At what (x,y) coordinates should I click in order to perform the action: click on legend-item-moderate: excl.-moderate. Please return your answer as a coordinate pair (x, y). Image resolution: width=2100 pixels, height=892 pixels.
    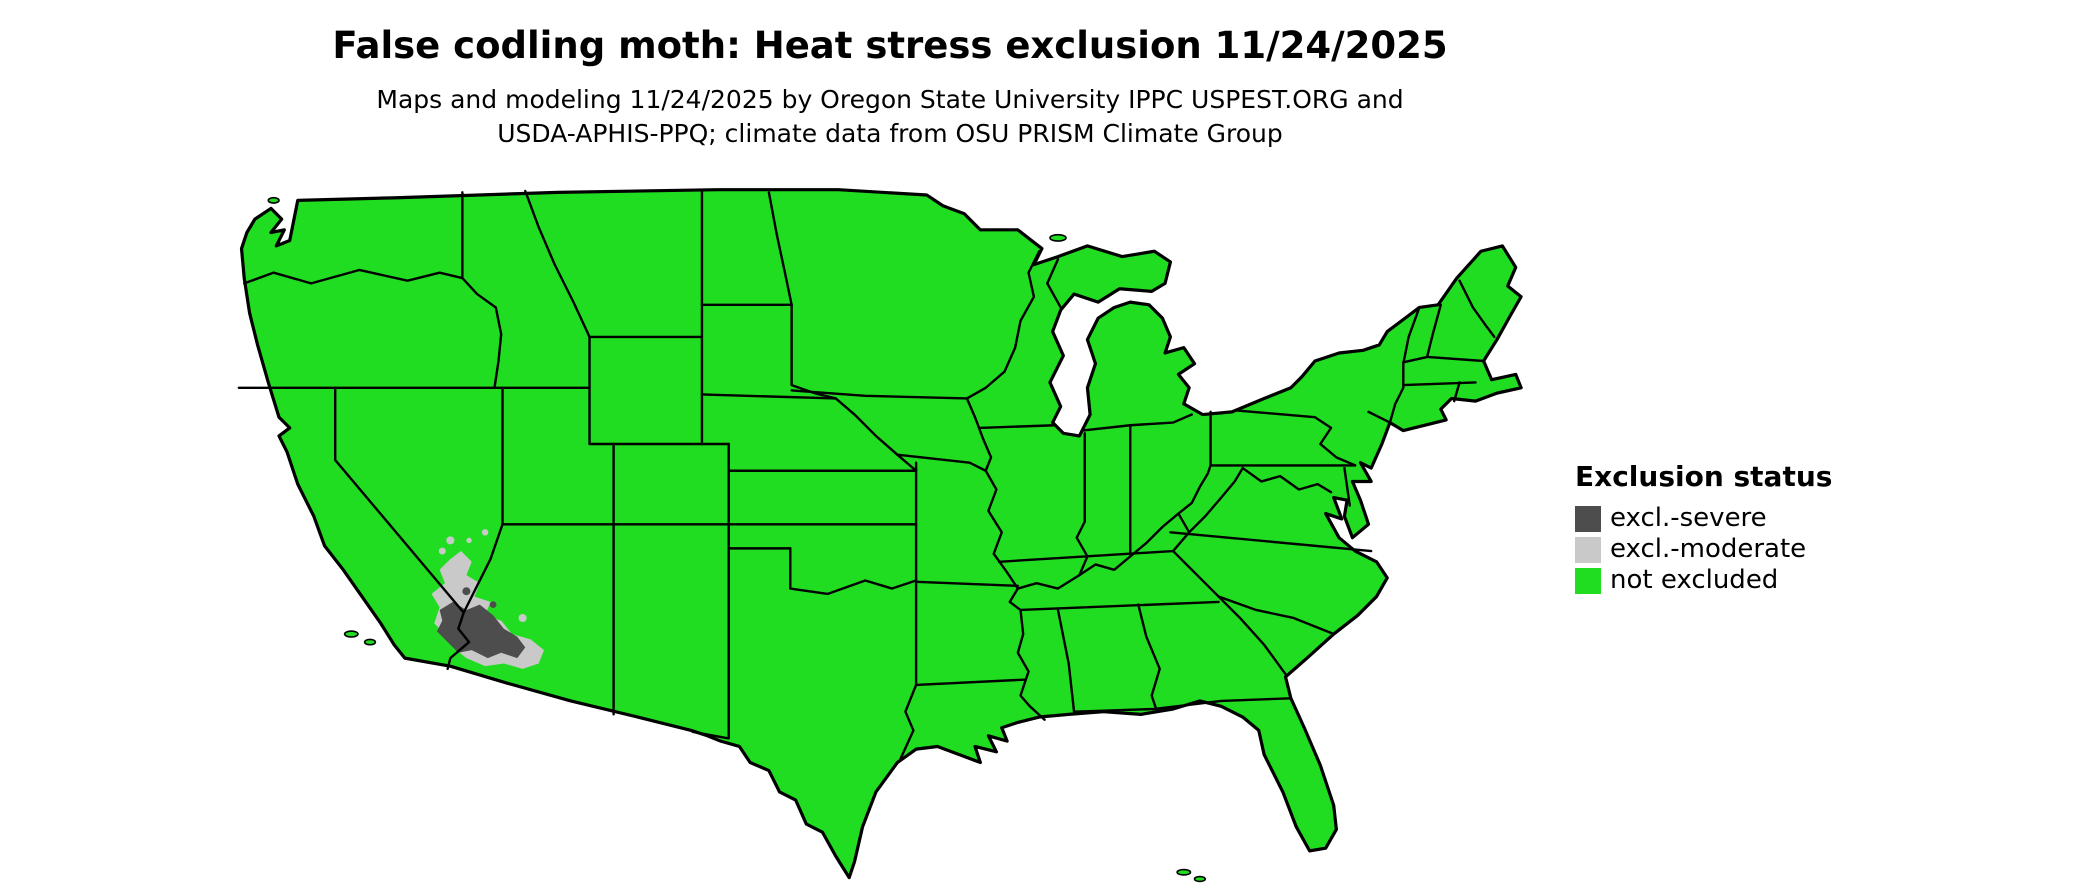
    Looking at the image, I should click on (1703, 549).